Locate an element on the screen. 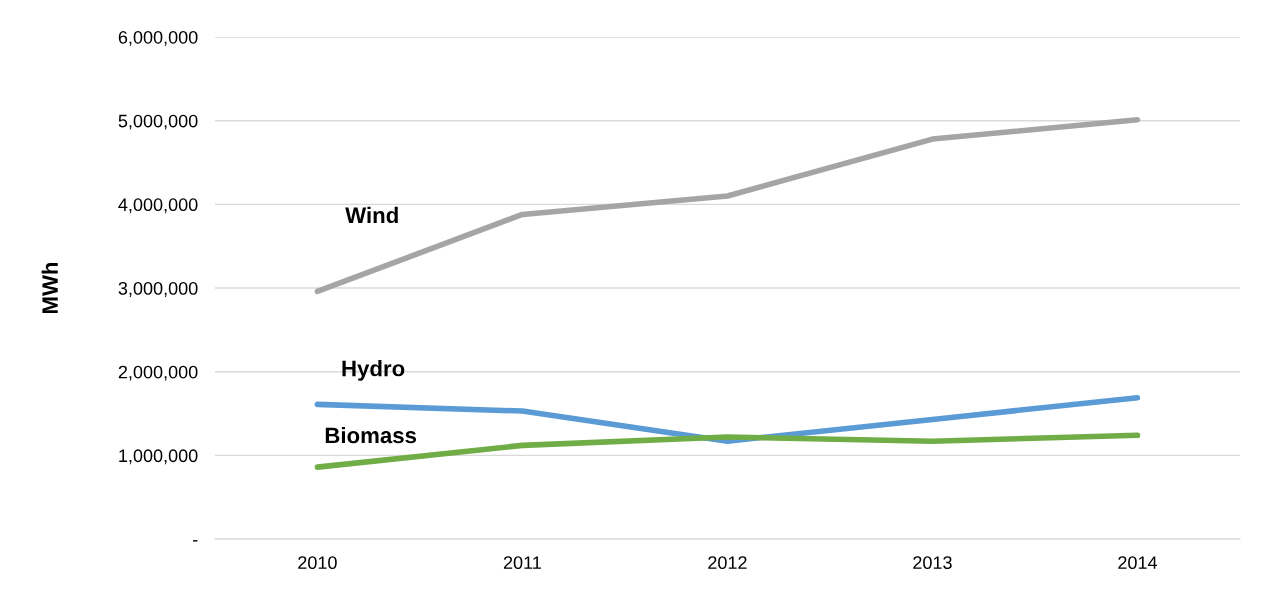 The width and height of the screenshot is (1264, 597). x-tick-label: 2014 is located at coordinates (1138, 563).